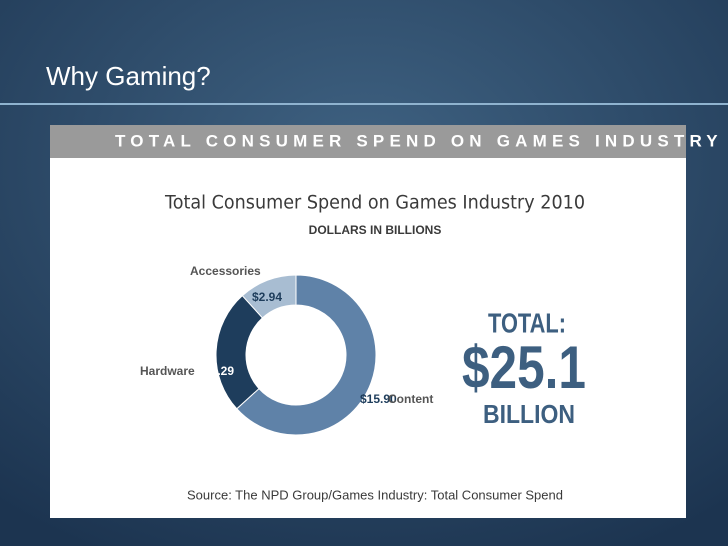  I want to click on category-label: Accessories, so click(225, 271).